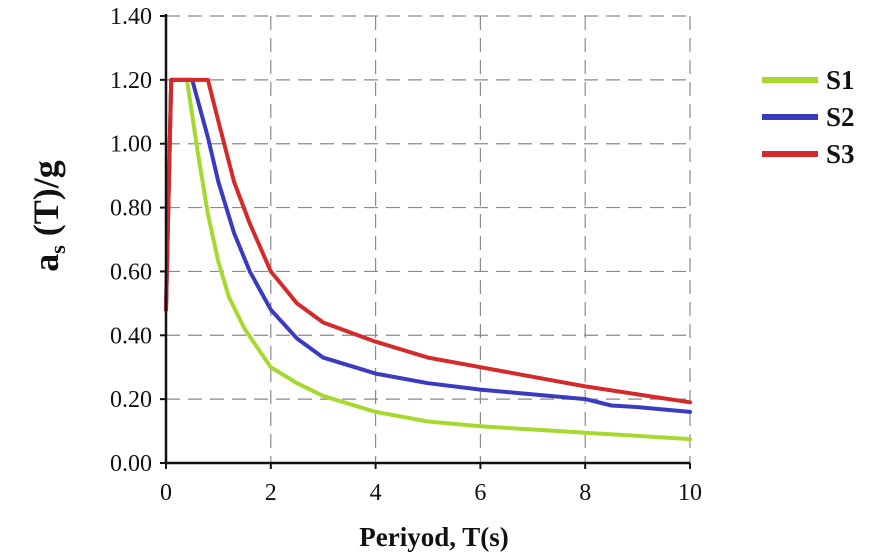 Image resolution: width=877 pixels, height=560 pixels. Describe the element at coordinates (131, 17) in the screenshot. I see `y-tick-label: 1.40` at that location.